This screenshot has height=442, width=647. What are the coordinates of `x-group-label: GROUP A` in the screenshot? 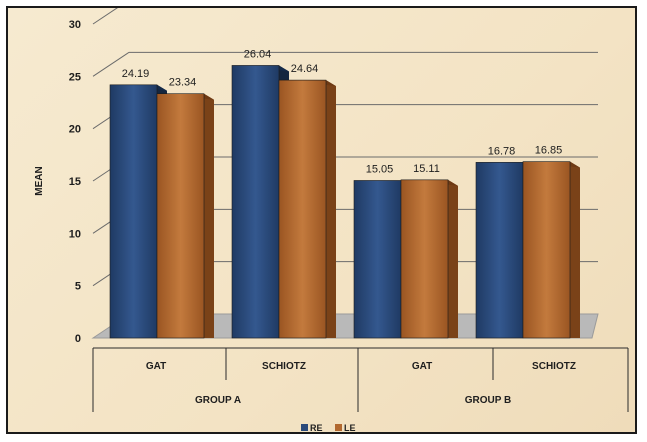 It's located at (218, 400).